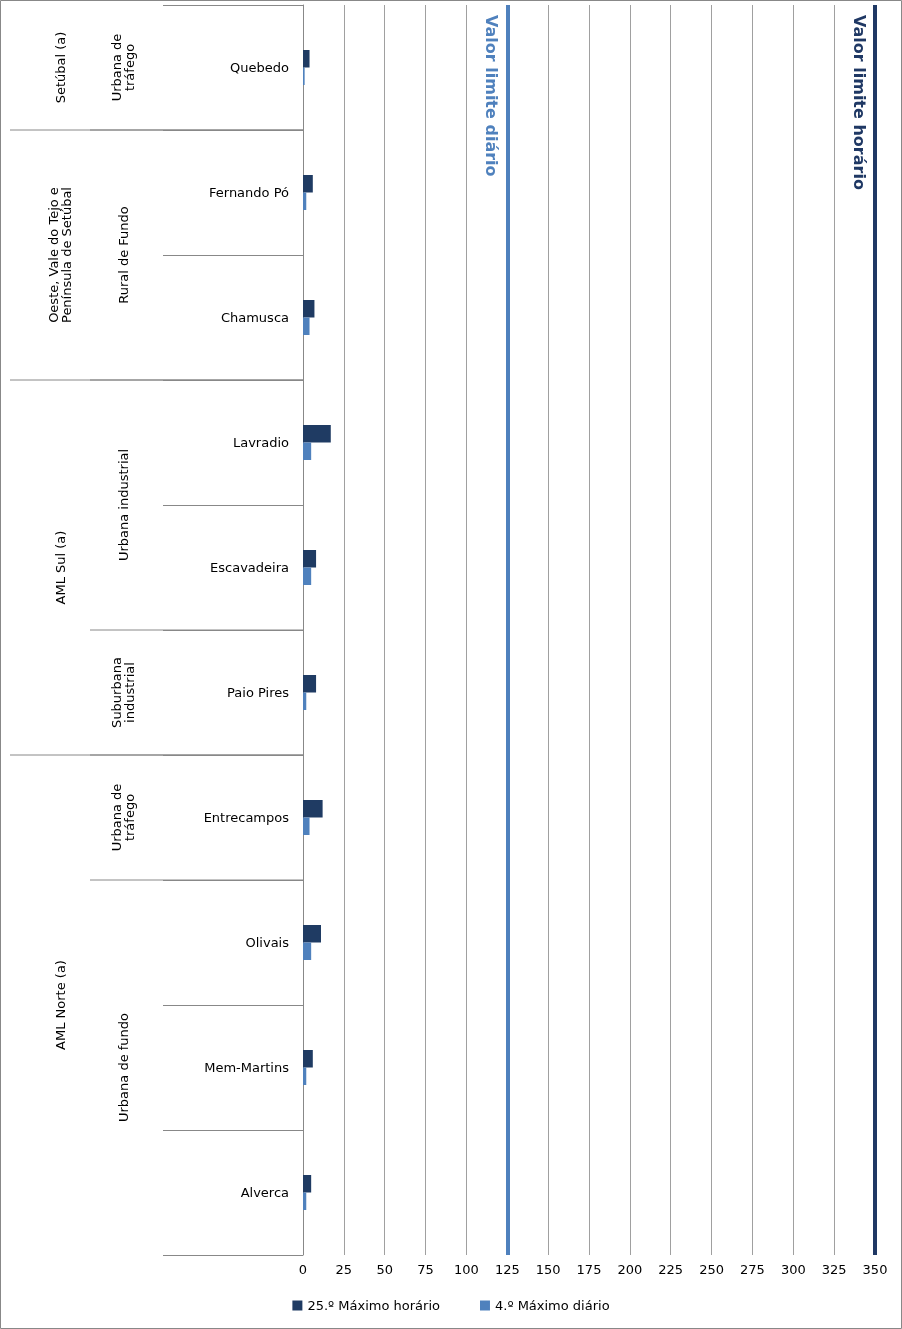  What do you see at coordinates (123, 255) in the screenshot?
I see `text: Rural de Fundo` at bounding box center [123, 255].